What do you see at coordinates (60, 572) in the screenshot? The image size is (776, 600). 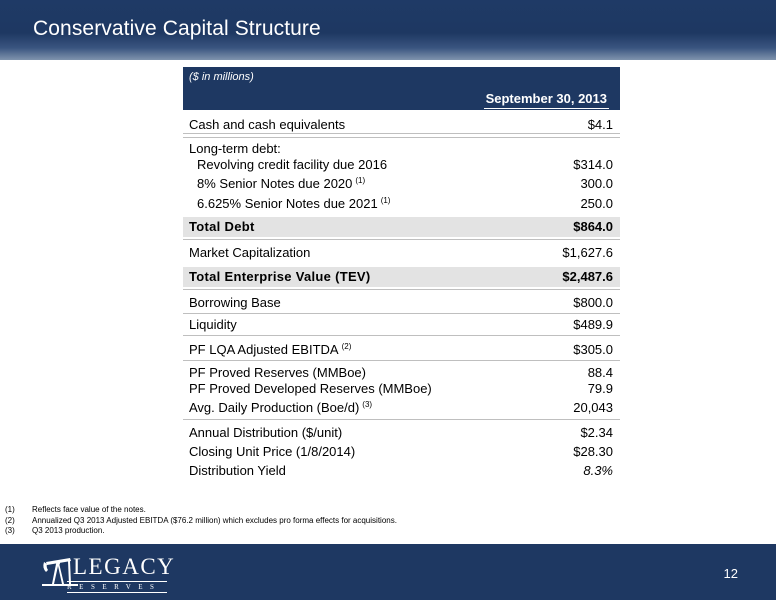 I see `pumpjack-icon` at bounding box center [60, 572].